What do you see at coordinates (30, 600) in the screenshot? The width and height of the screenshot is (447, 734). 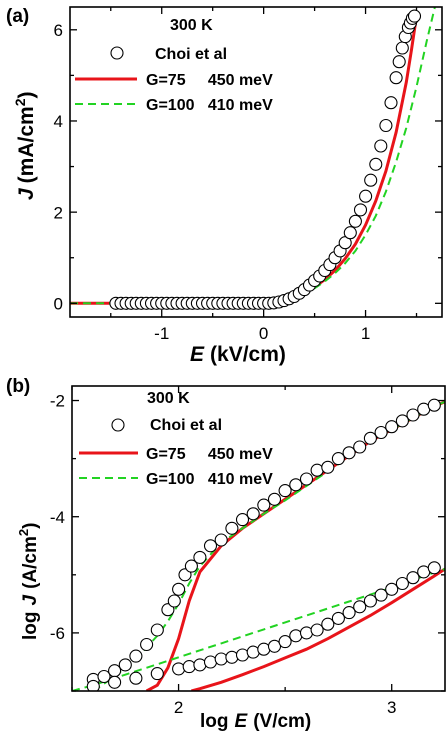 I see `panel-b-y-label-var: J` at bounding box center [30, 600].